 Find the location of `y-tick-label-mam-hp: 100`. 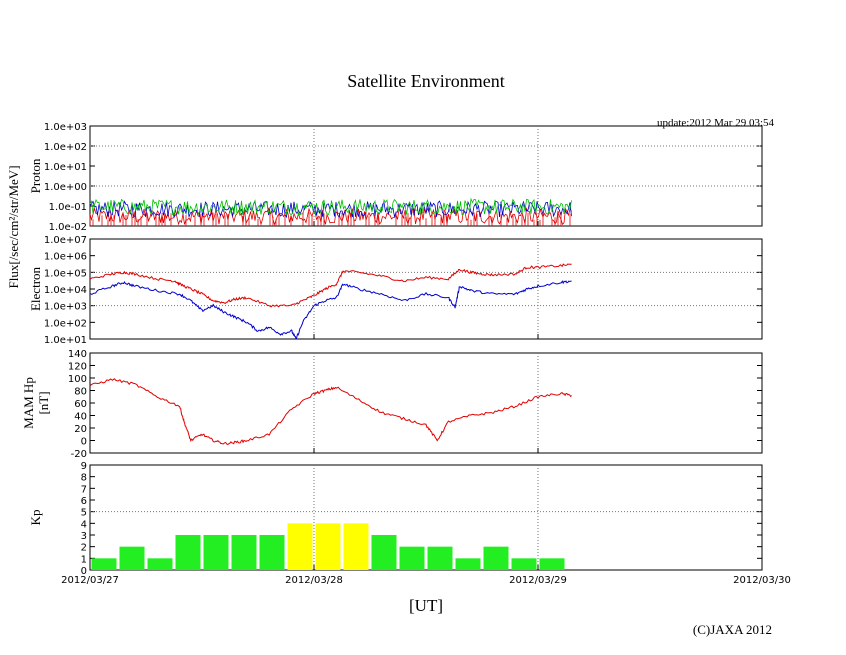

y-tick-label-mam-hp: 100 is located at coordinates (77, 379).